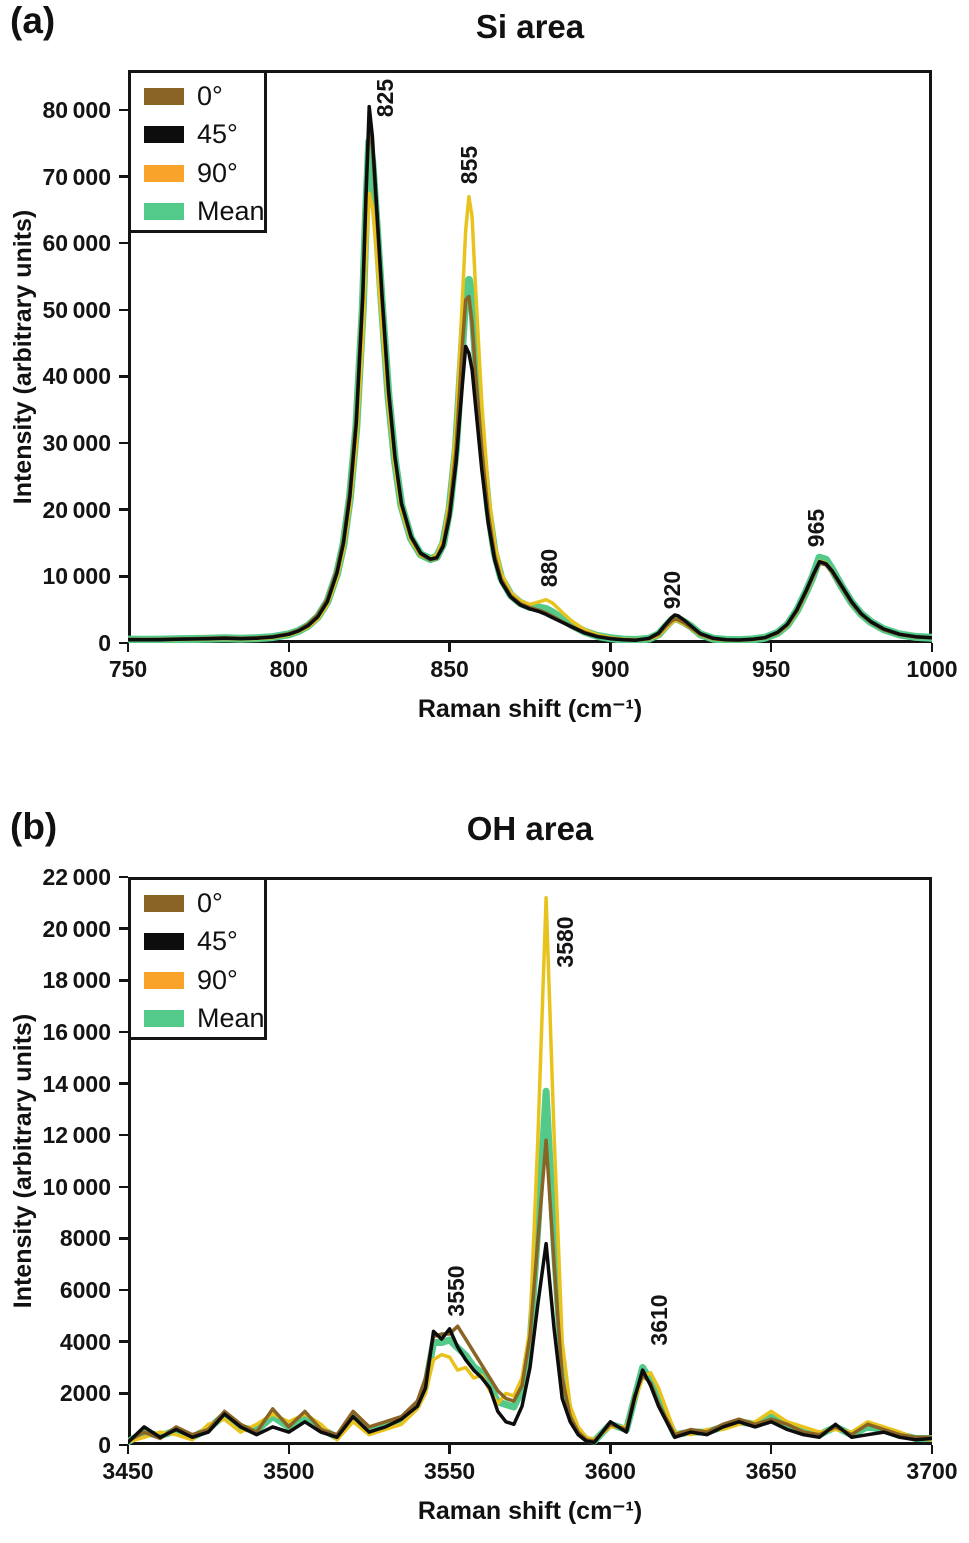 The image size is (969, 1543). What do you see at coordinates (76, 1083) in the screenshot?
I see `y-tick-label: 14 000` at bounding box center [76, 1083].